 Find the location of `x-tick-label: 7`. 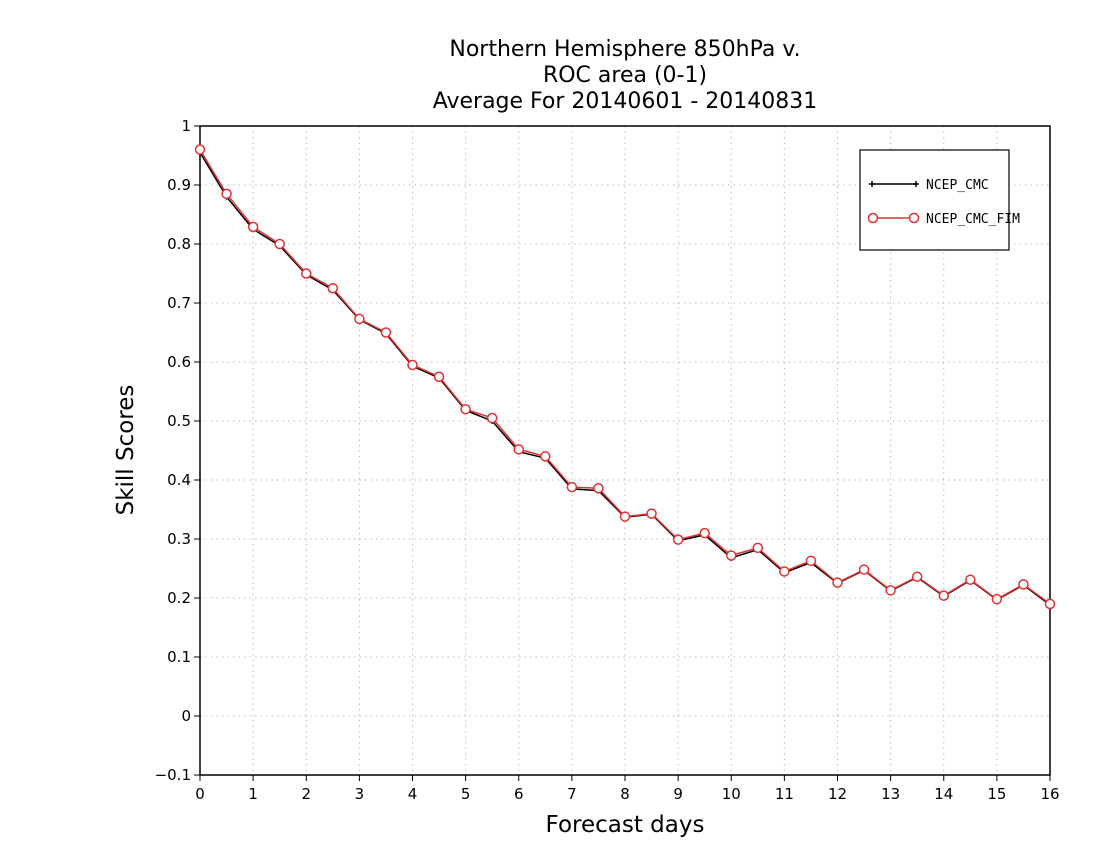

x-tick-label: 7 is located at coordinates (572, 794).